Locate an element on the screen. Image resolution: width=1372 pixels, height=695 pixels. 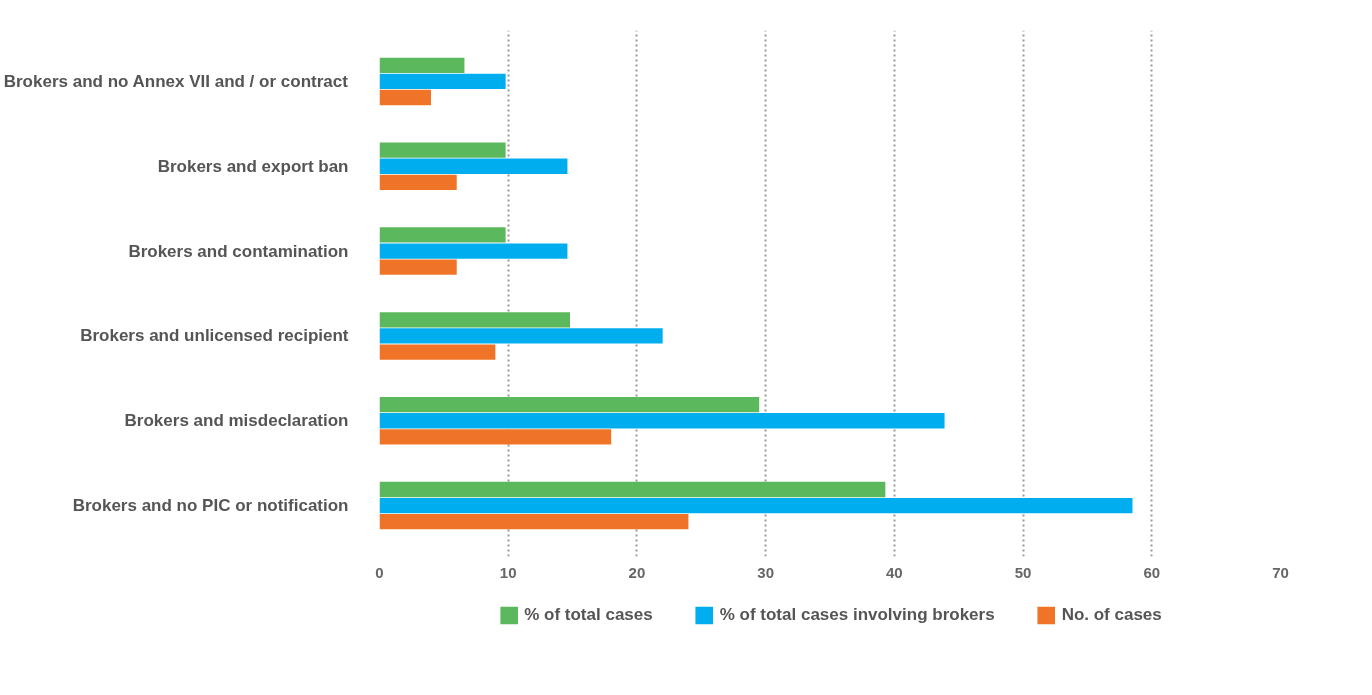
x-tick-label: 20 is located at coordinates (637, 572).